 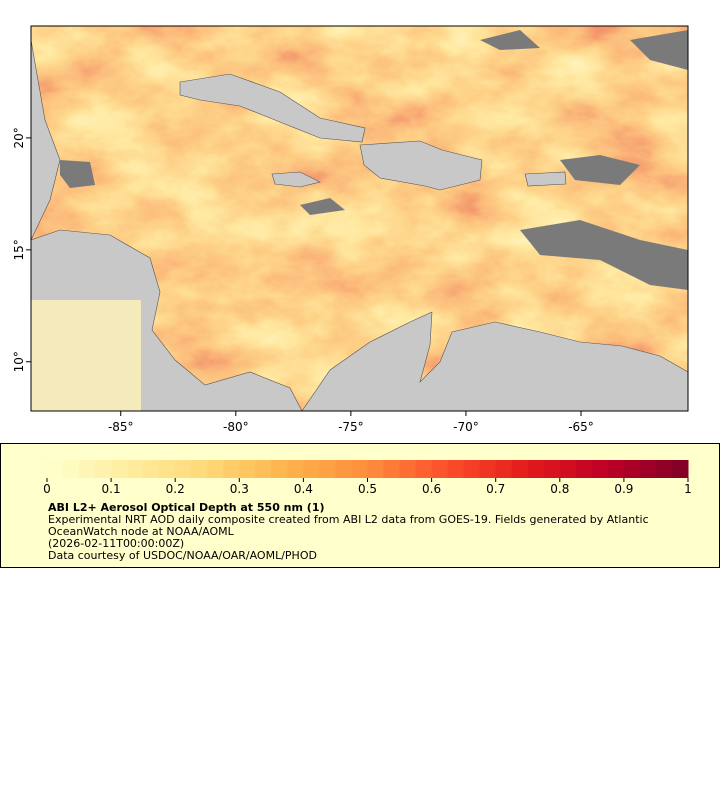 What do you see at coordinates (236, 427) in the screenshot?
I see `x-tick-label: -80°` at bounding box center [236, 427].